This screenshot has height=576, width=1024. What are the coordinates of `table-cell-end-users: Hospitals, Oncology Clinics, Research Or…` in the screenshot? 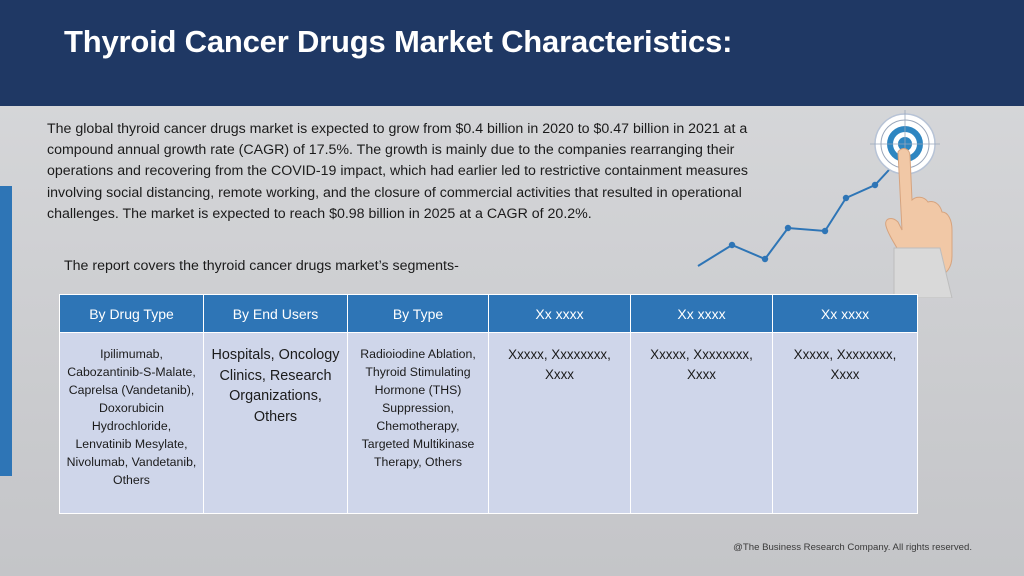 It's located at (275, 423).